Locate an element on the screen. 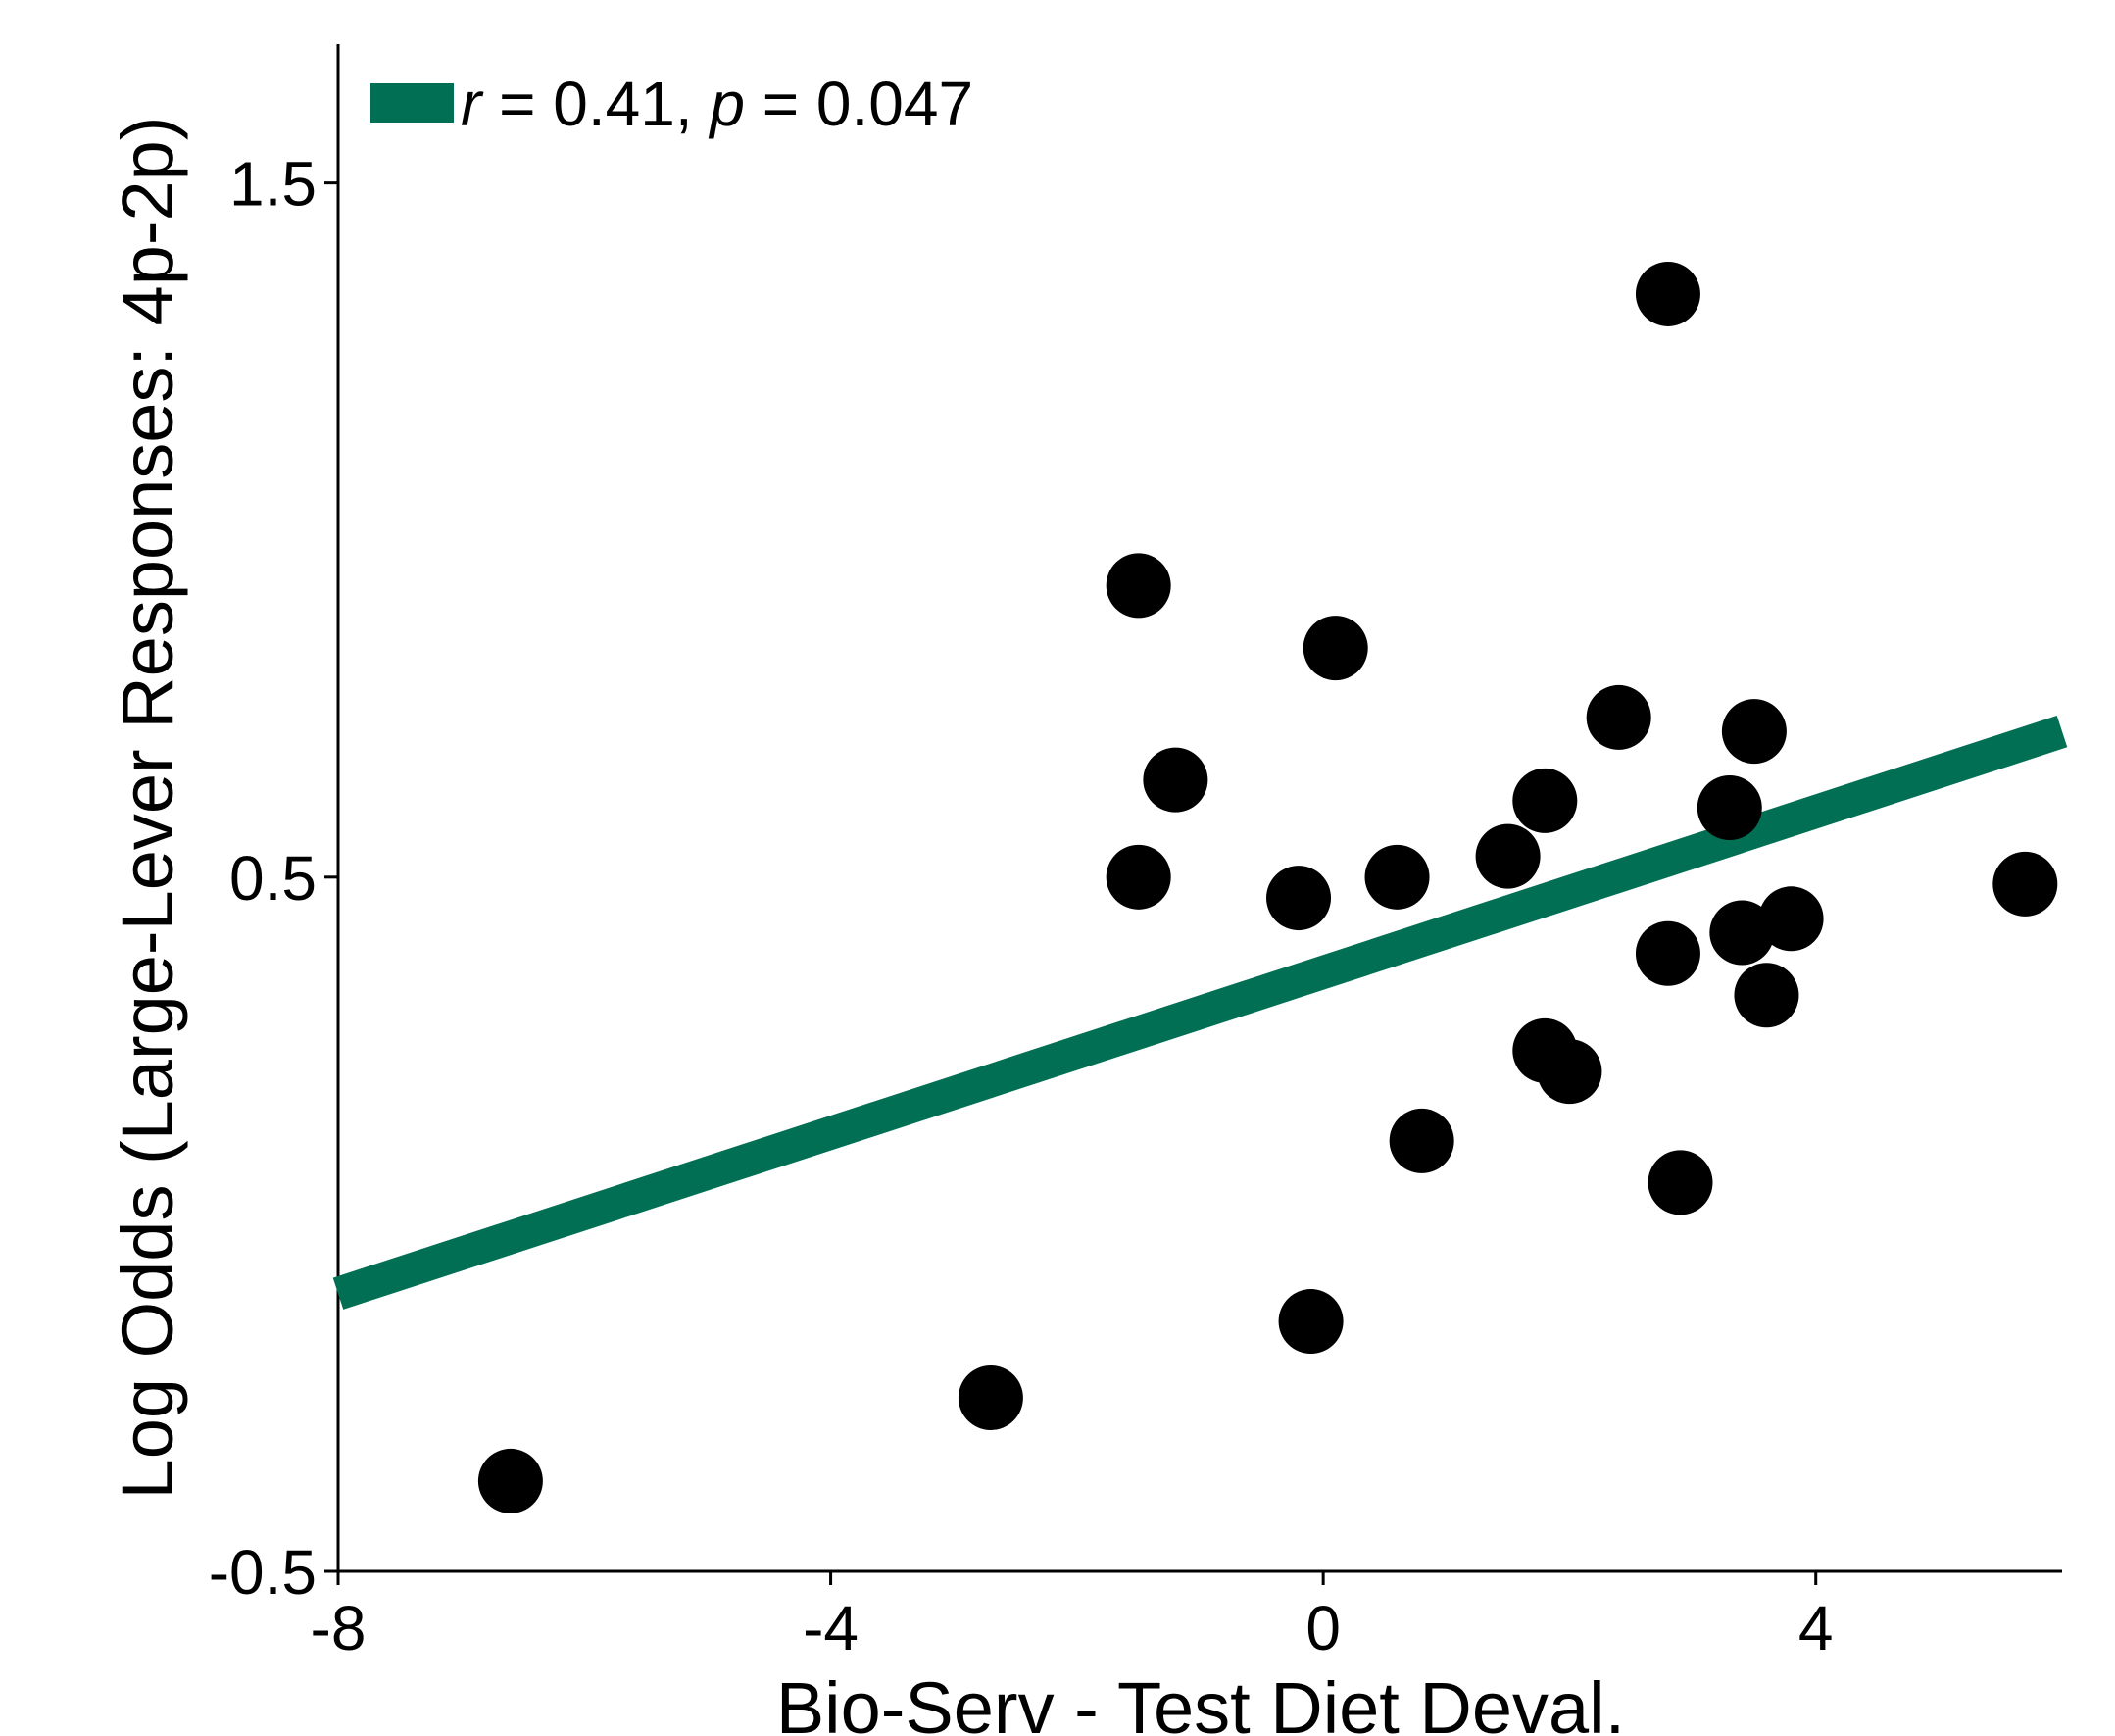 The width and height of the screenshot is (2115, 1736). y-axis-title: Log Odds (Large-Lever Responses: 4p-2p) is located at coordinates (147, 809).